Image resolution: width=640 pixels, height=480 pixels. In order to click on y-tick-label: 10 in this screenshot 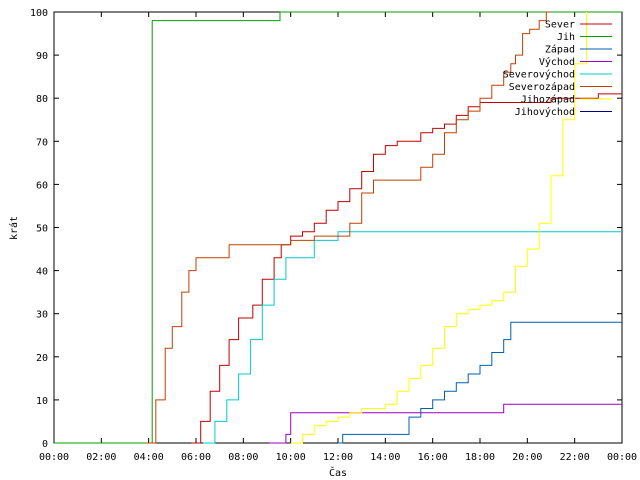, I will do `click(42, 401)`.